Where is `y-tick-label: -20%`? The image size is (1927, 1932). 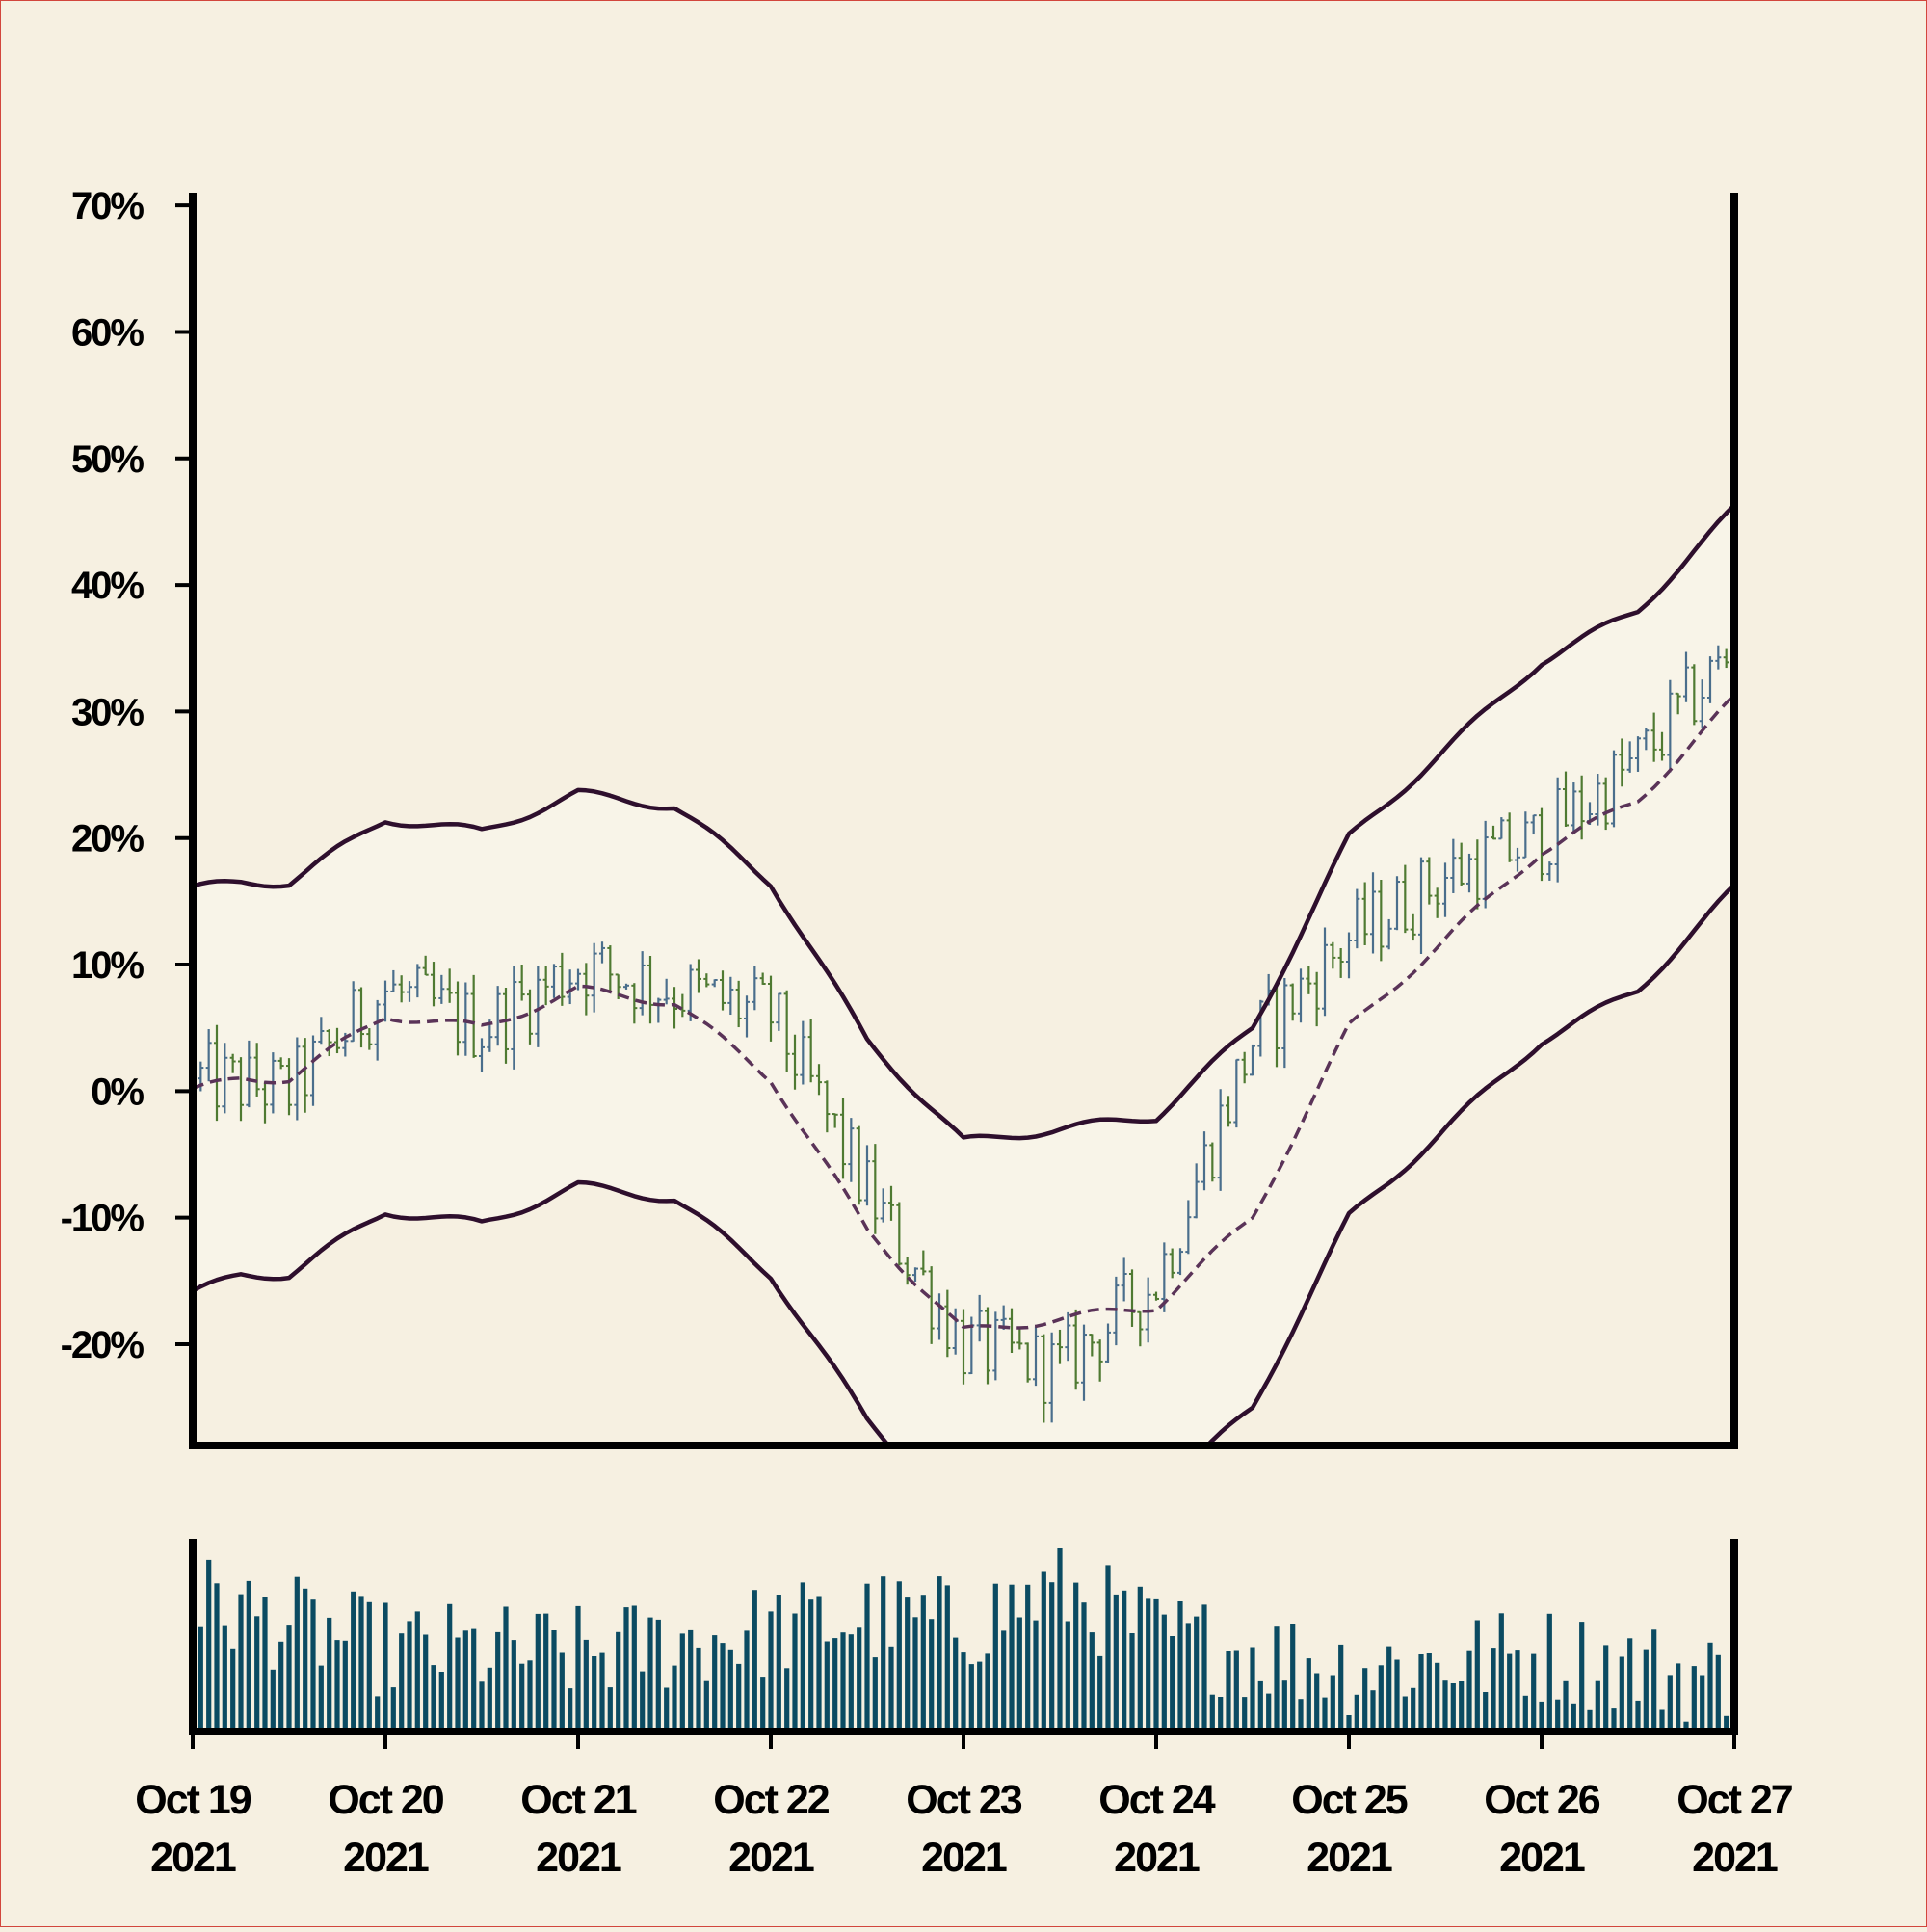
y-tick-label: -20% is located at coordinates (103, 1345).